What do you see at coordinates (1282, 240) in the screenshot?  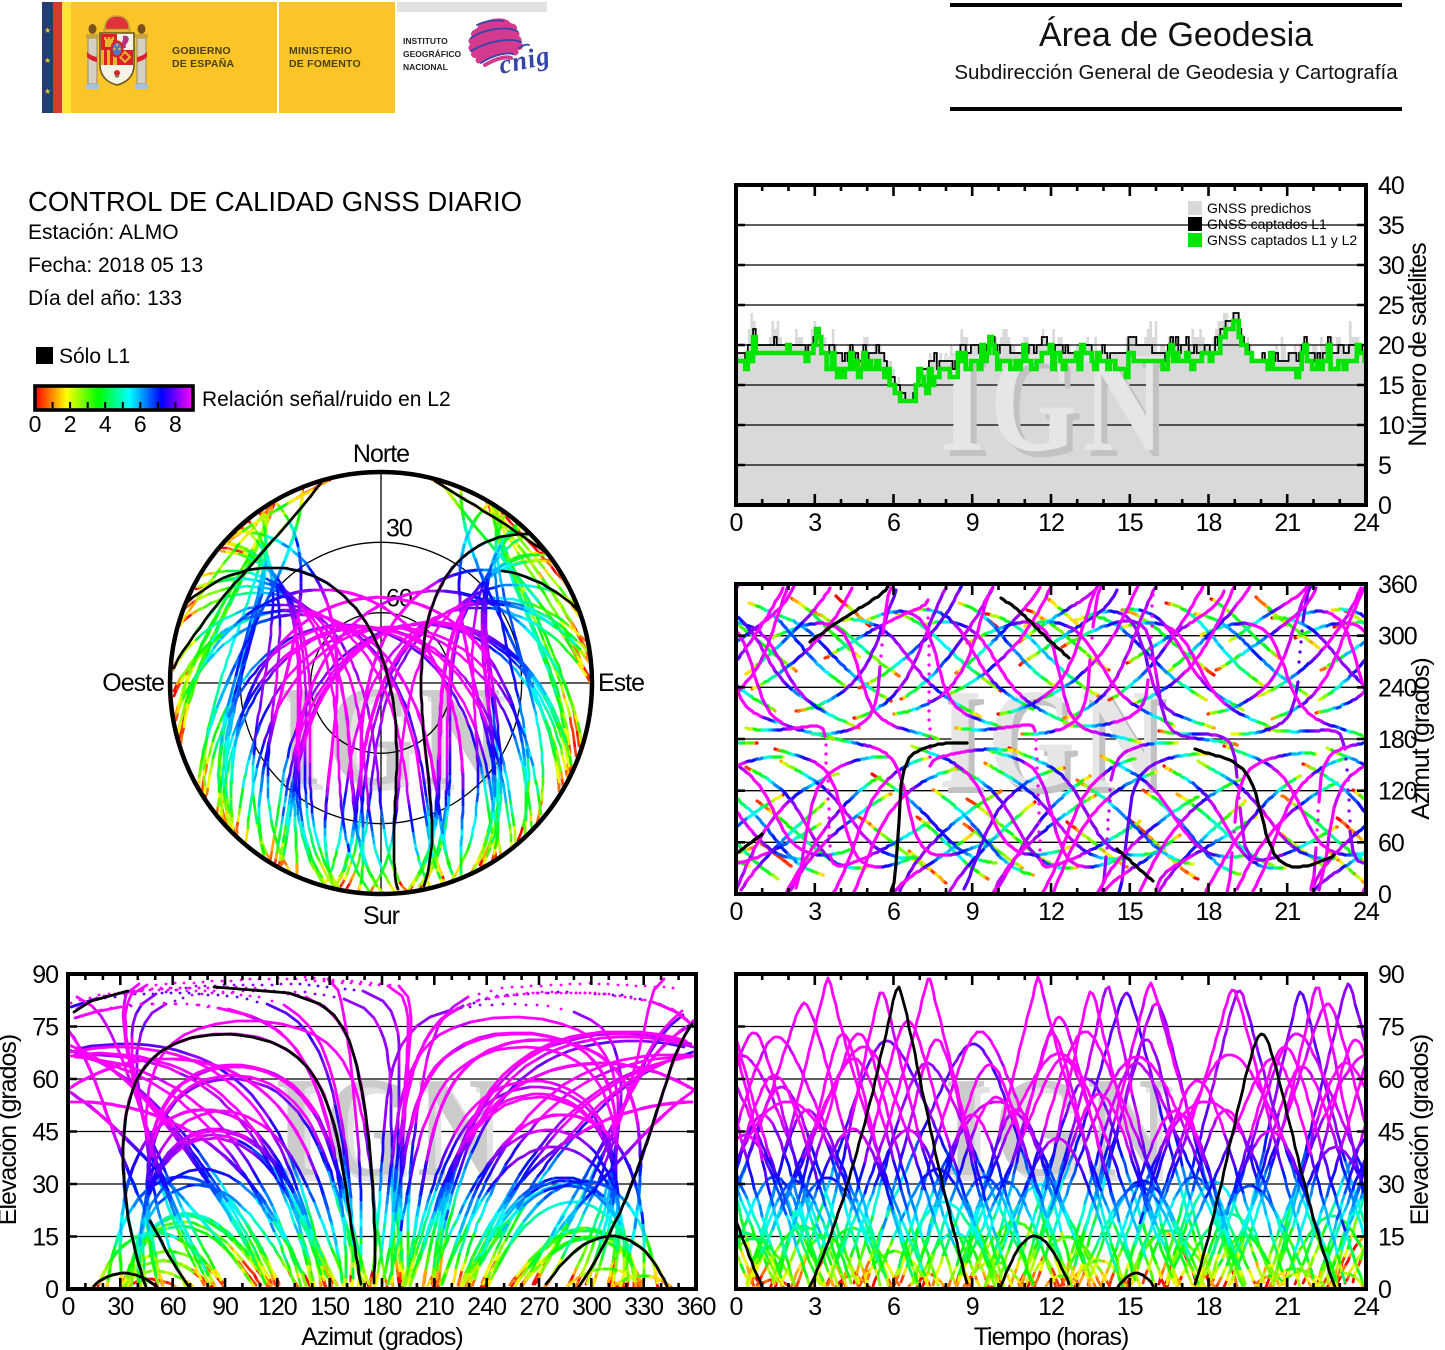 I see `svg-text: GNSS captados L1 y L2` at bounding box center [1282, 240].